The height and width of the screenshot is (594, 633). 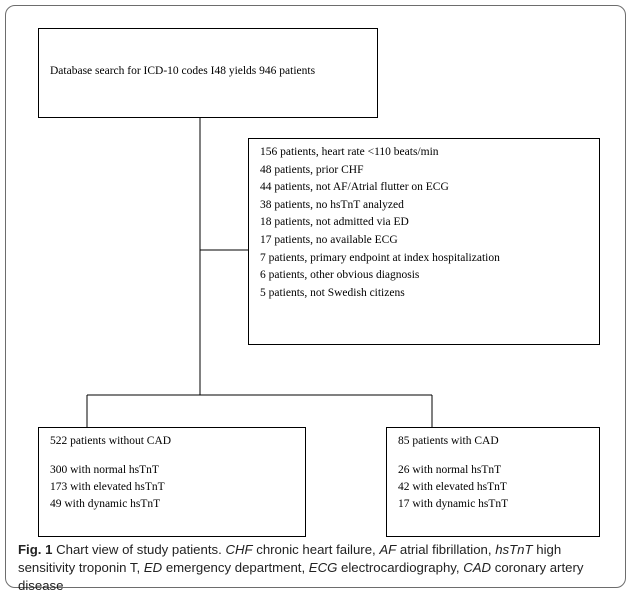 What do you see at coordinates (316, 549) in the screenshot?
I see `caption-text: chronic heart failure,` at bounding box center [316, 549].